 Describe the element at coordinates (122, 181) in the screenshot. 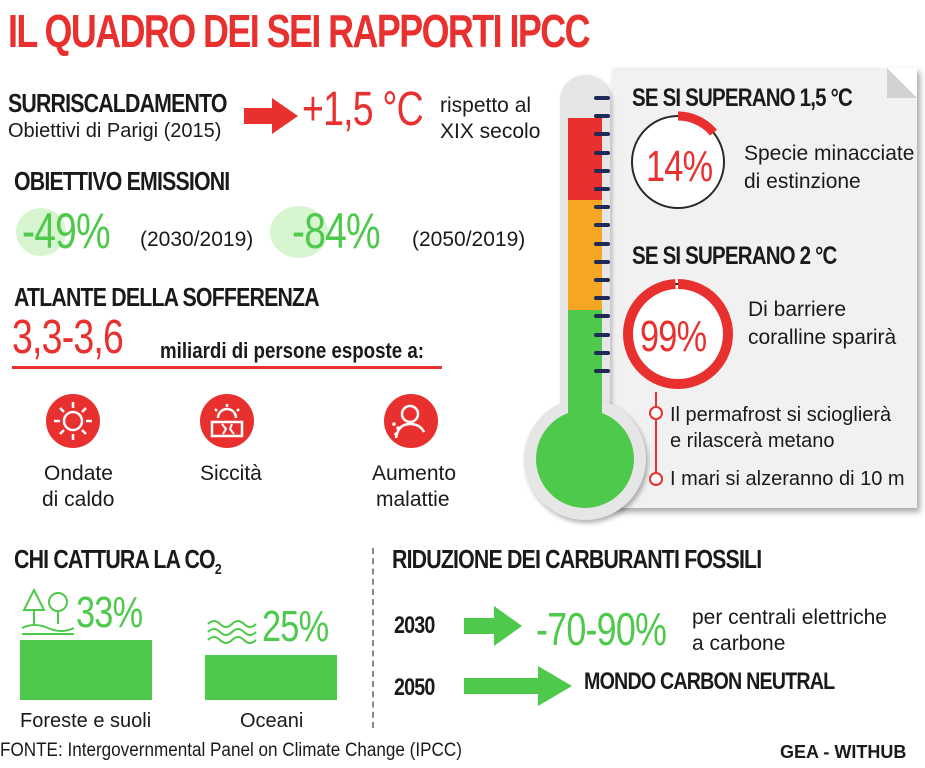

I see `emissions-heading: OBIETTIVO EMISSIONI` at that location.